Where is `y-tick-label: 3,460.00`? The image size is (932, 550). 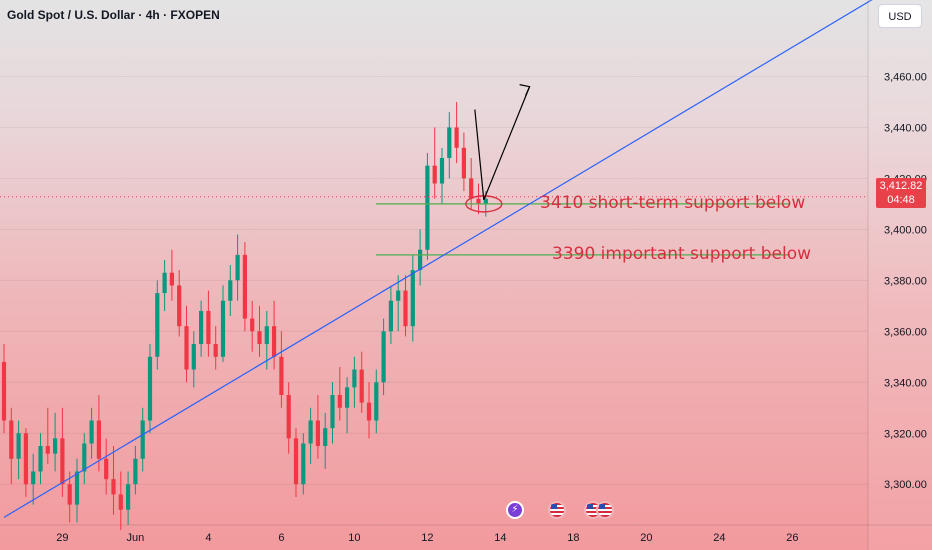
y-tick-label: 3,460.00 is located at coordinates (905, 77).